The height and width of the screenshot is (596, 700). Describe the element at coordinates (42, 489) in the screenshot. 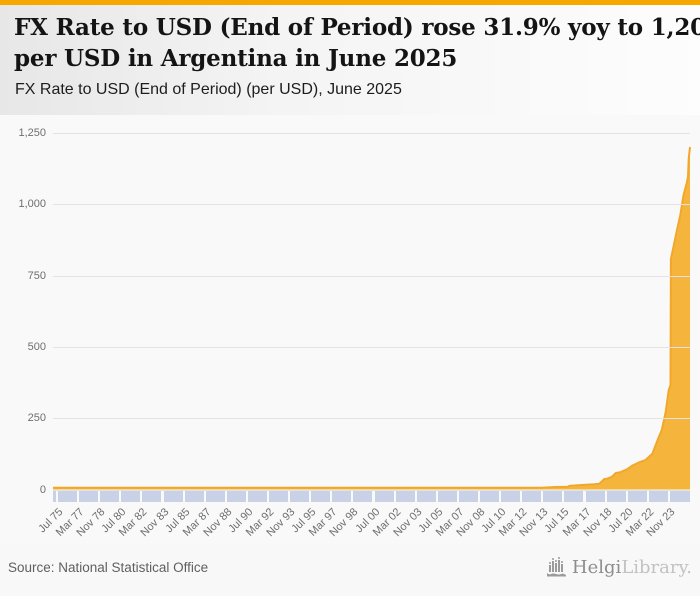

I see `y-axis-label: 0` at that location.